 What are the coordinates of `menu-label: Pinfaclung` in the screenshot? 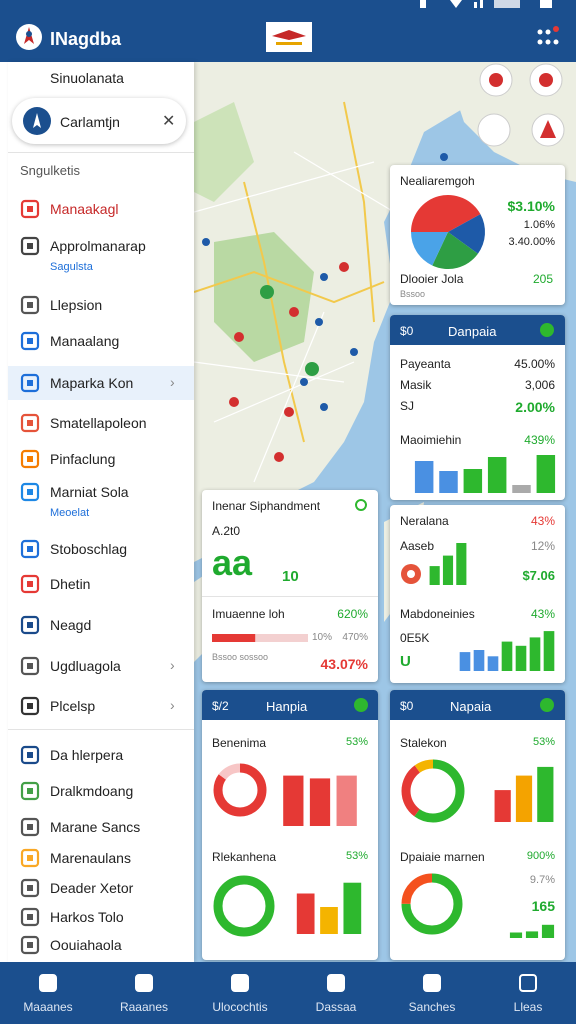 It's located at (83, 459).